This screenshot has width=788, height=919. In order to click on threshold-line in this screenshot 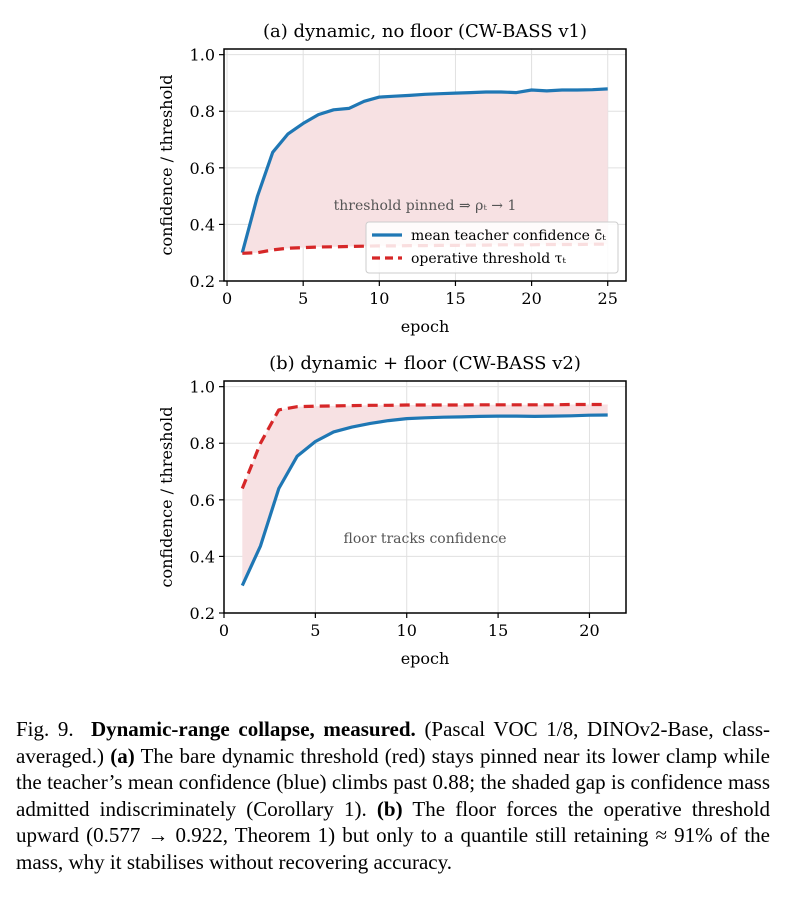, I will do `click(424, 446)`.